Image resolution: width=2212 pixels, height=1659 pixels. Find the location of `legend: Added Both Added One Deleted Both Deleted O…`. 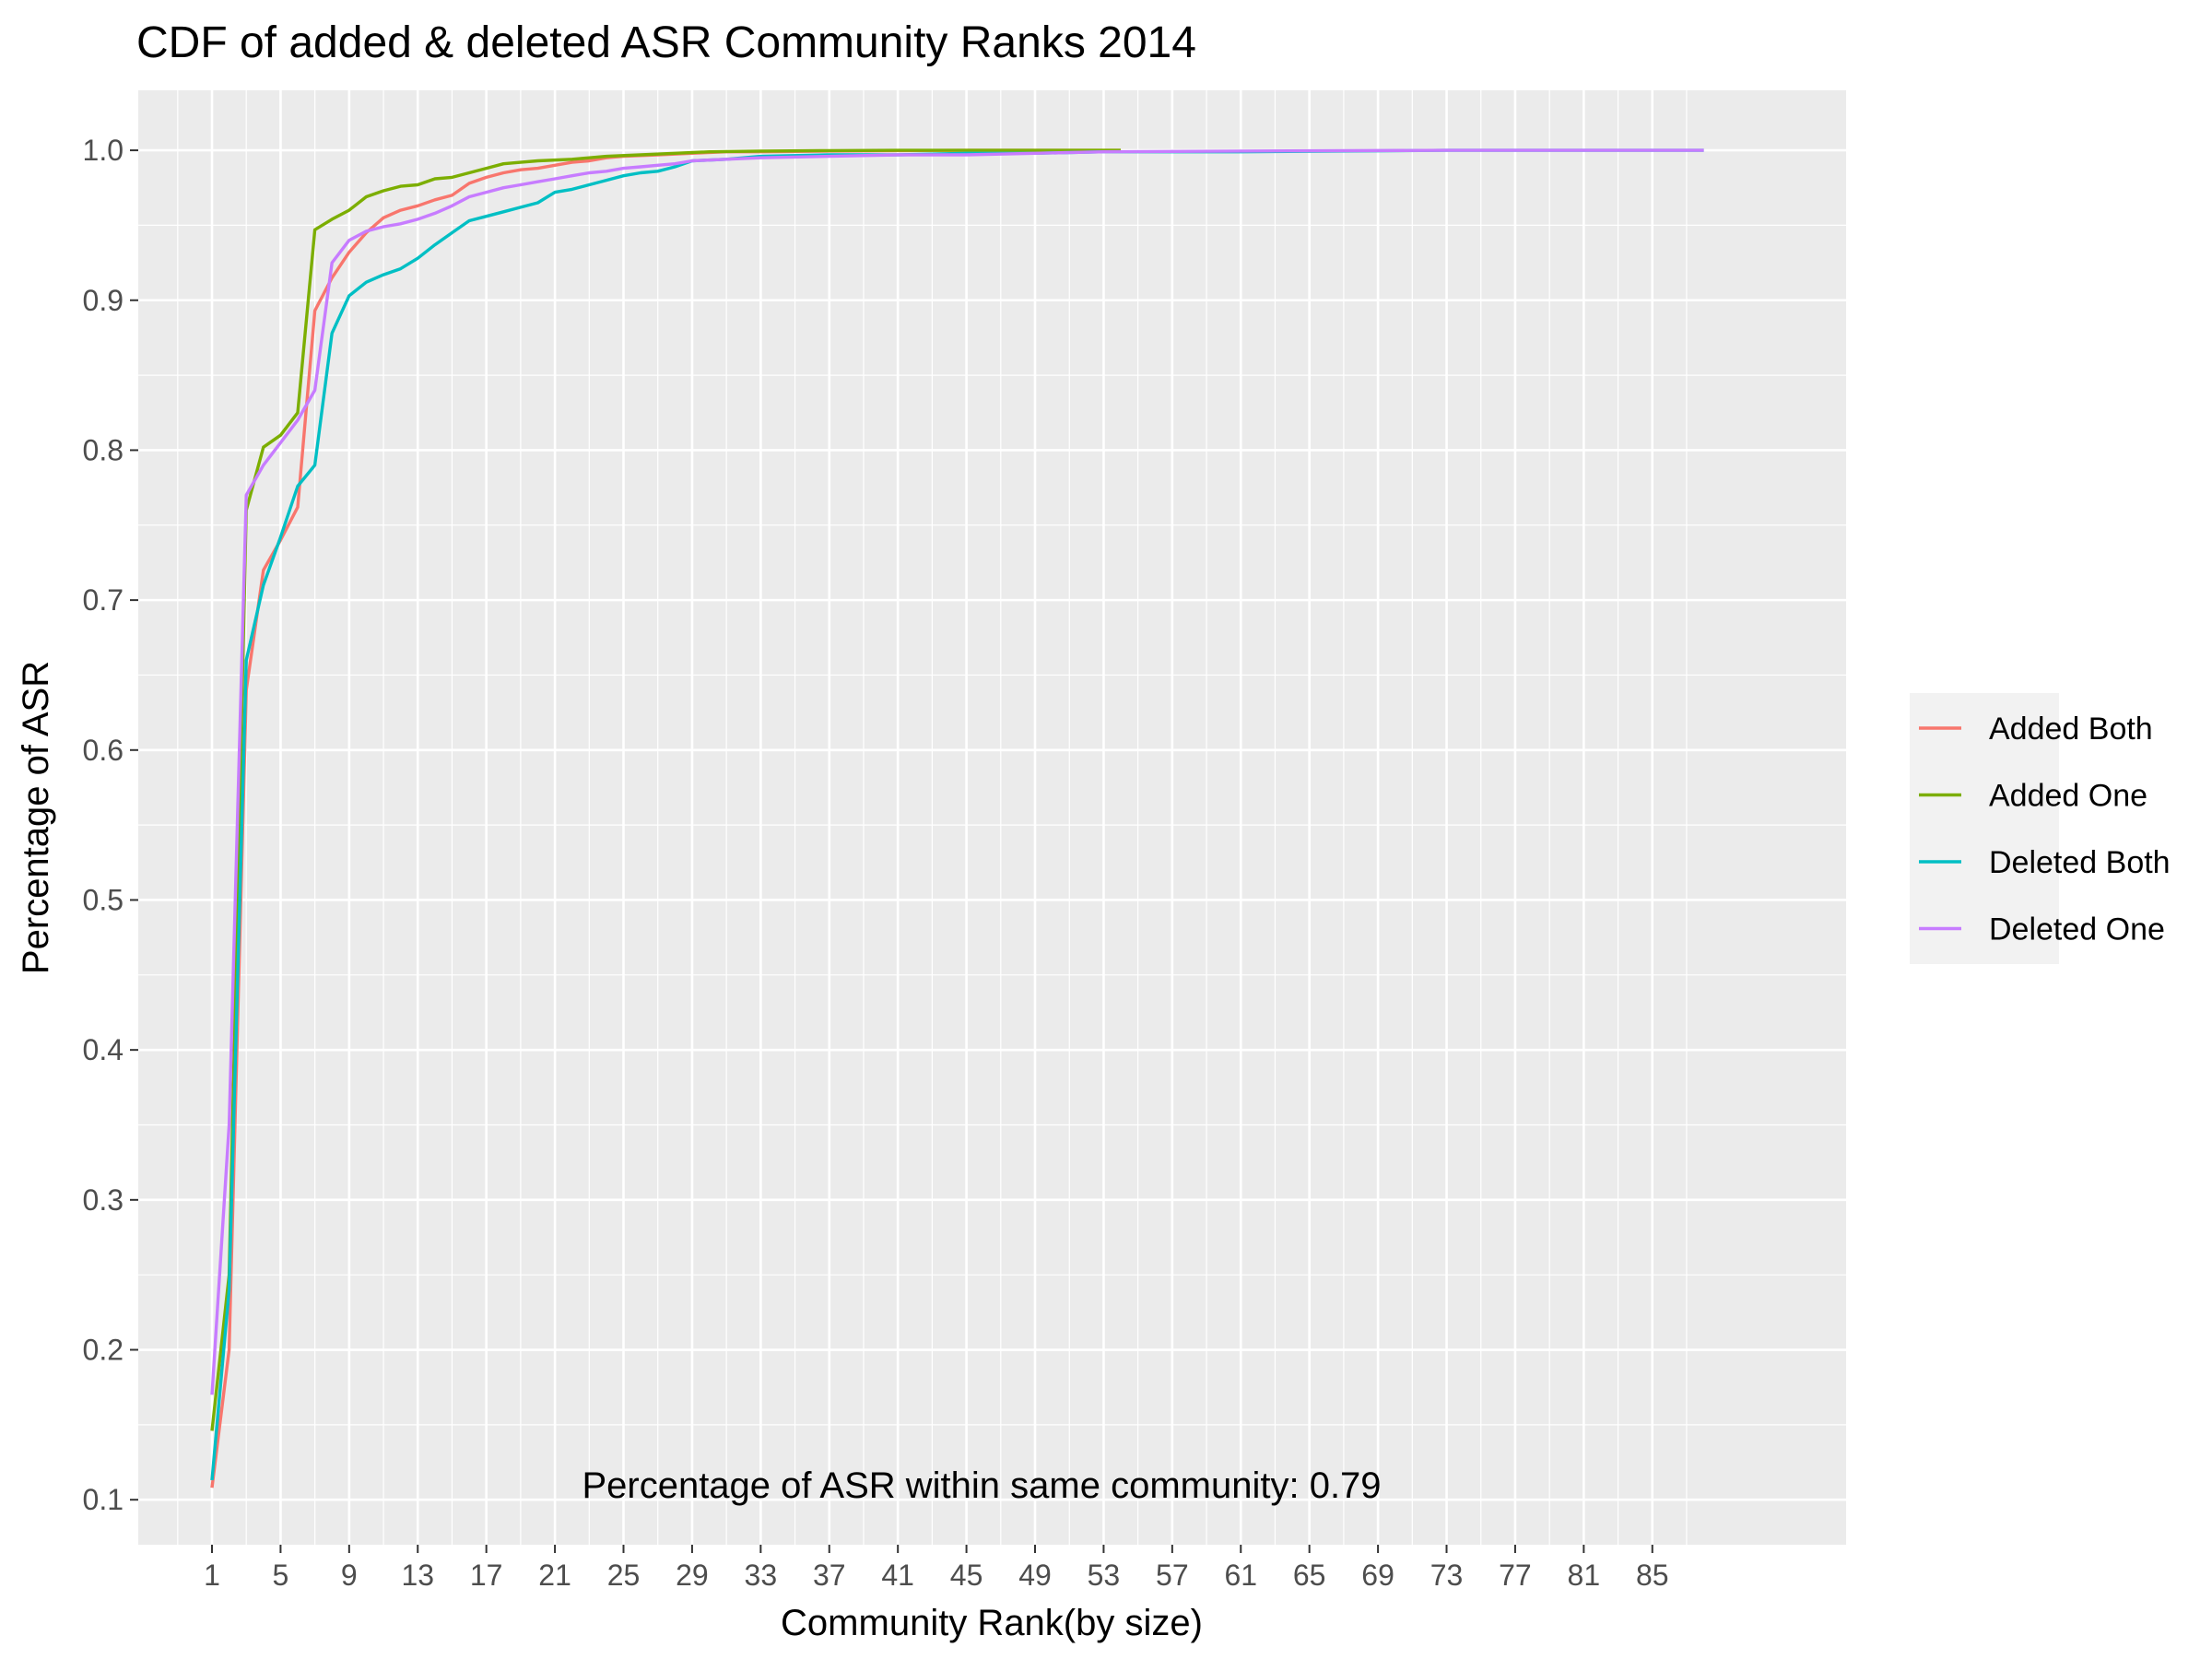

legend: Added Both Added One Deleted Both Deleted O… is located at coordinates (2040, 828).